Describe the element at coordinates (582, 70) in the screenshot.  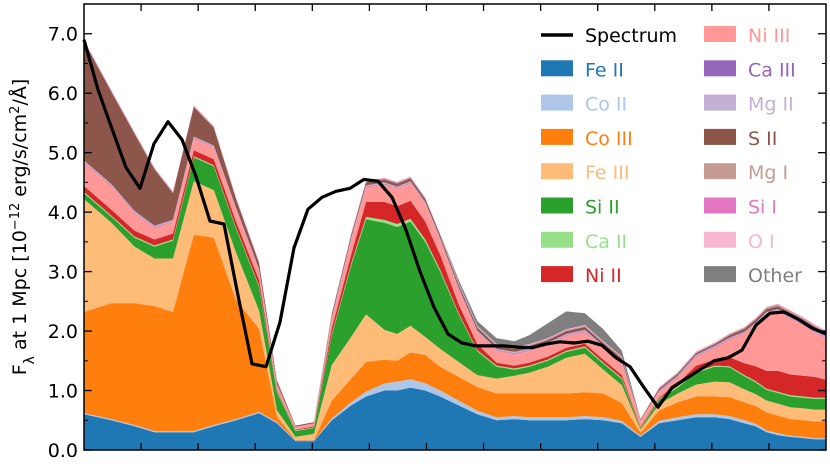
I see `legend-entry-fe-ii: Fe II` at that location.